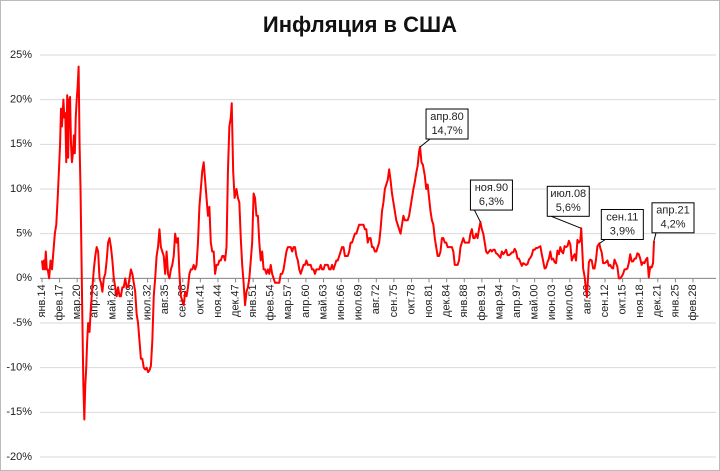  What do you see at coordinates (19, 368) in the screenshot?
I see `y-tick-label: -10%` at bounding box center [19, 368].